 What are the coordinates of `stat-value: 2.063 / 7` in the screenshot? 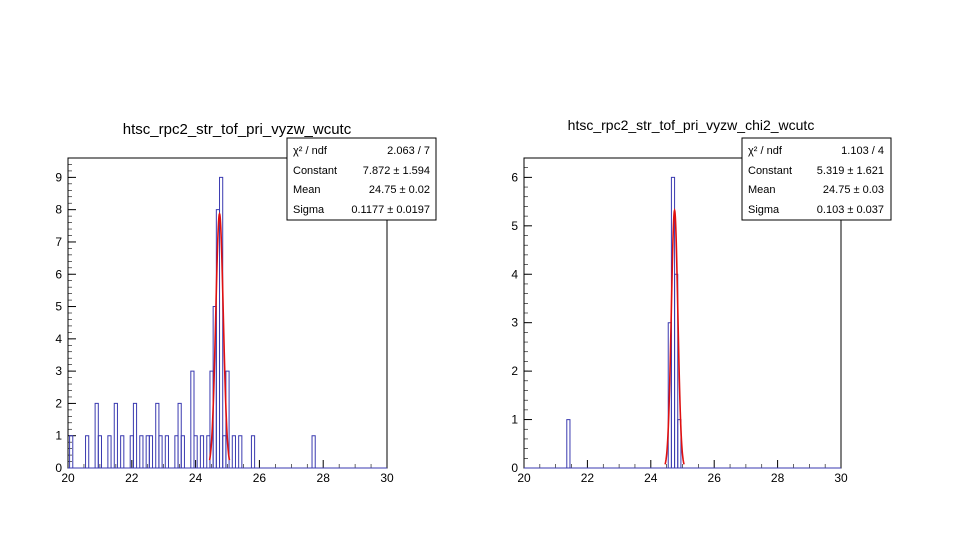 It's located at (408, 151).